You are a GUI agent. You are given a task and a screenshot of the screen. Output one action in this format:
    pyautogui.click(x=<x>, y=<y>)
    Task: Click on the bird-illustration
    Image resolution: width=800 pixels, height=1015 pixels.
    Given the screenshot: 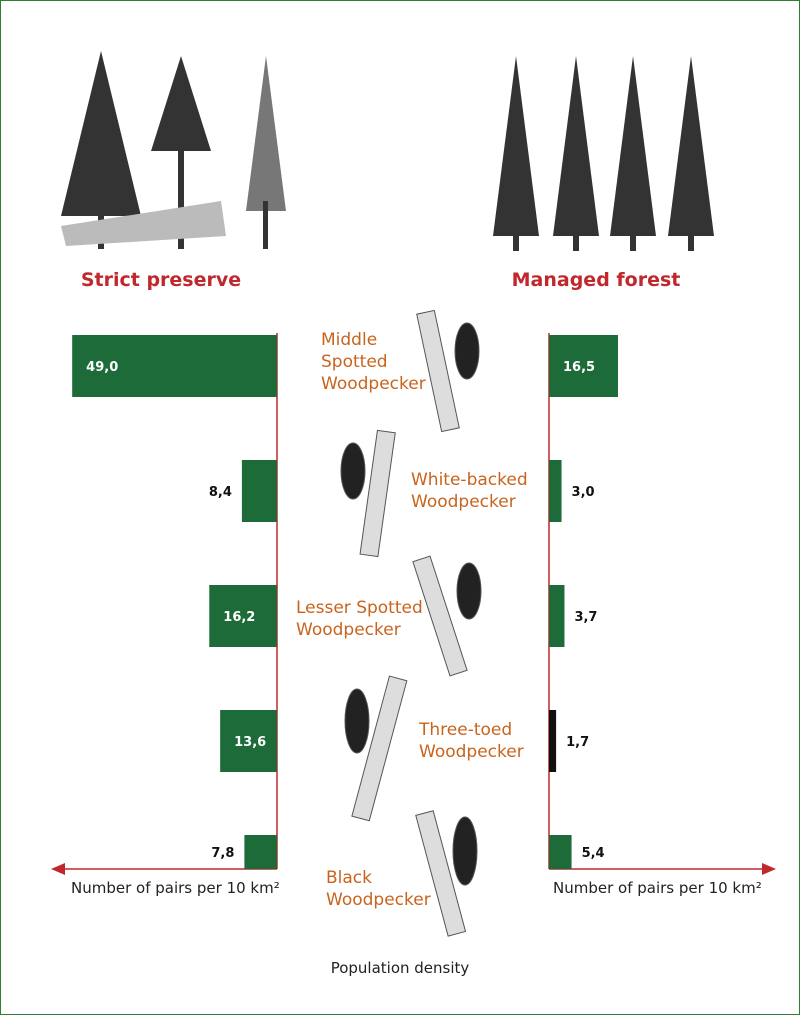 What is the action you would take?
    pyautogui.click(x=411, y=623)
    